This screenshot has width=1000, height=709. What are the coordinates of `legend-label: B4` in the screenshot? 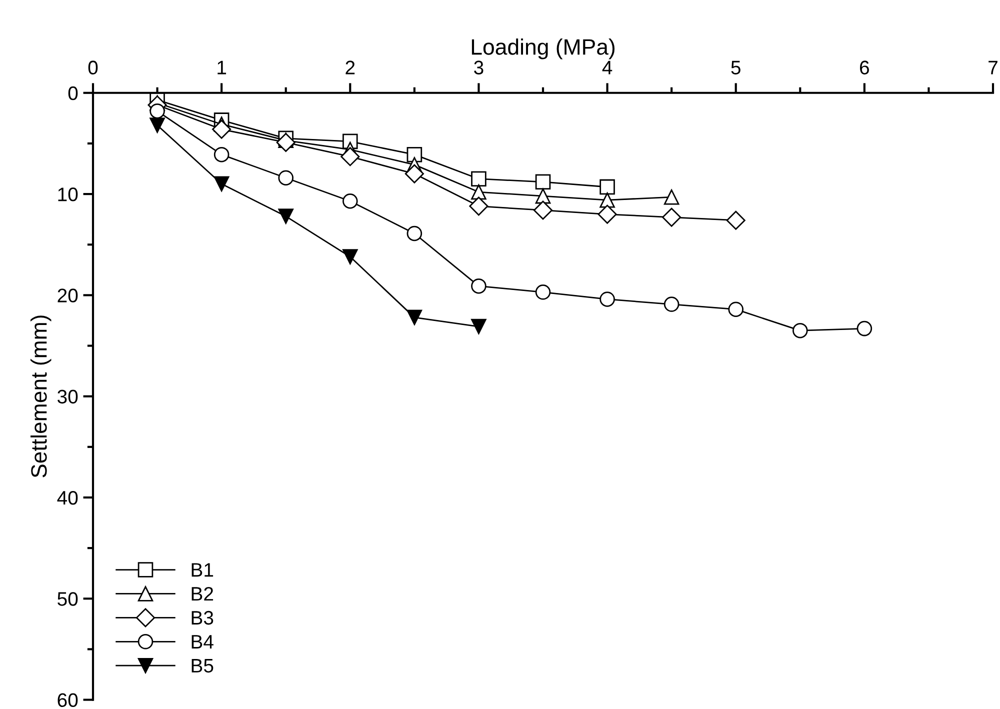 It's located at (203, 641).